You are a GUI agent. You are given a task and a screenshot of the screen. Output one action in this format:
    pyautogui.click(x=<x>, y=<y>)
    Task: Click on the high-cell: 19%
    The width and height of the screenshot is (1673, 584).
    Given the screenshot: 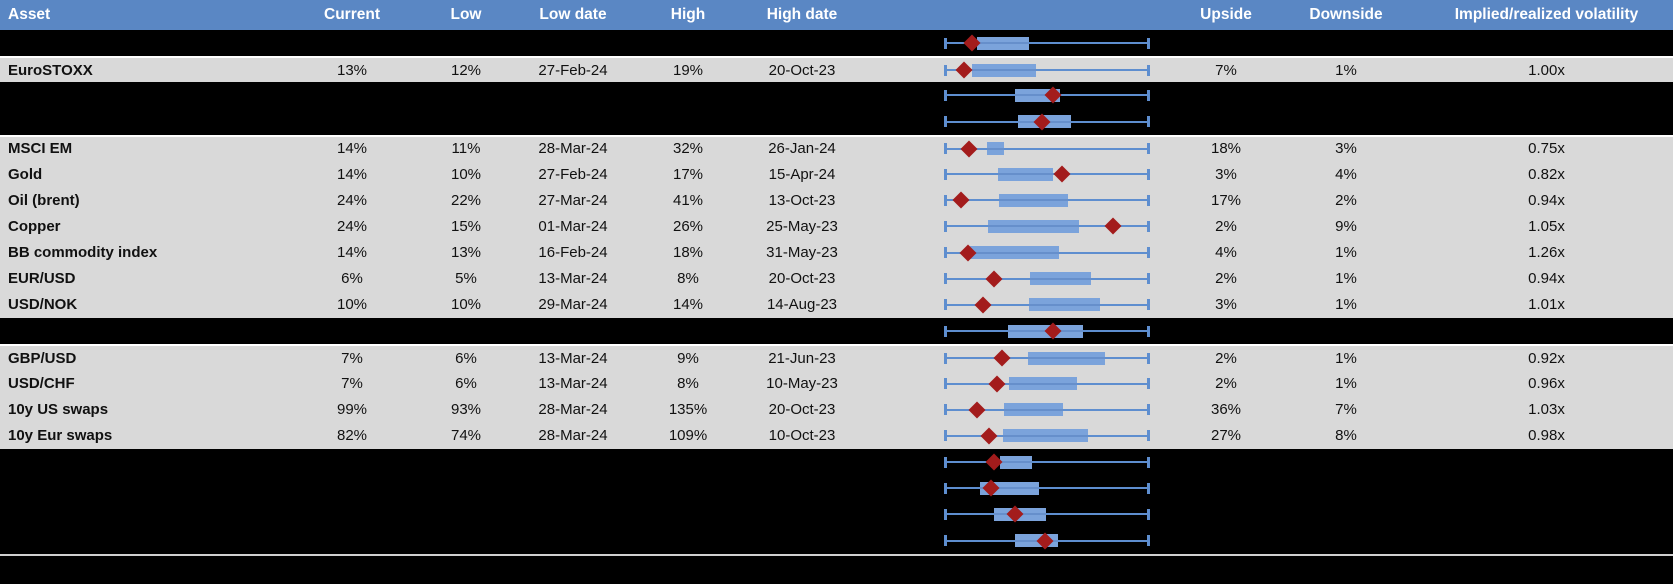 What is the action you would take?
    pyautogui.click(x=688, y=70)
    